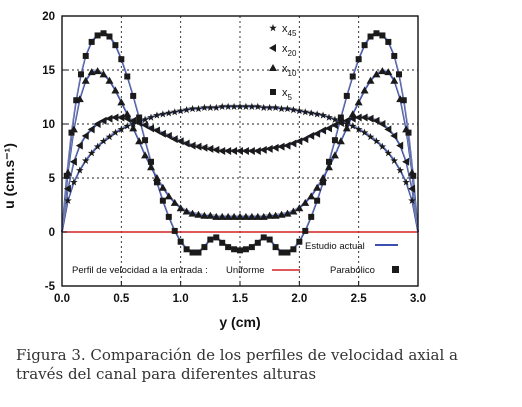  I want to click on x-tick-label: 1.0, so click(181, 299).